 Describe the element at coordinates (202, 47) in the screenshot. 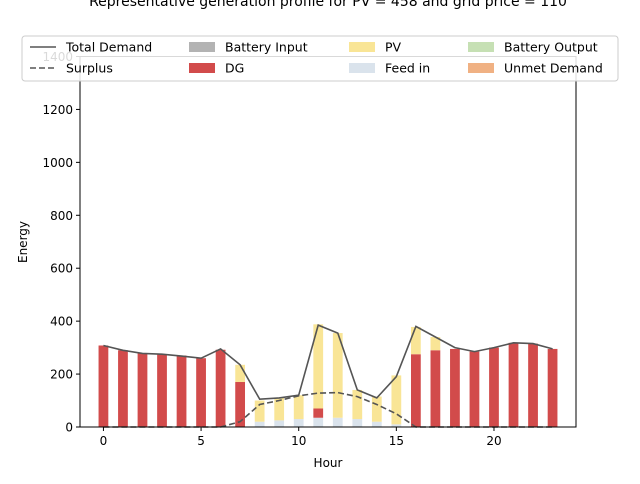

I see `legend-swatch-battery-input` at that location.